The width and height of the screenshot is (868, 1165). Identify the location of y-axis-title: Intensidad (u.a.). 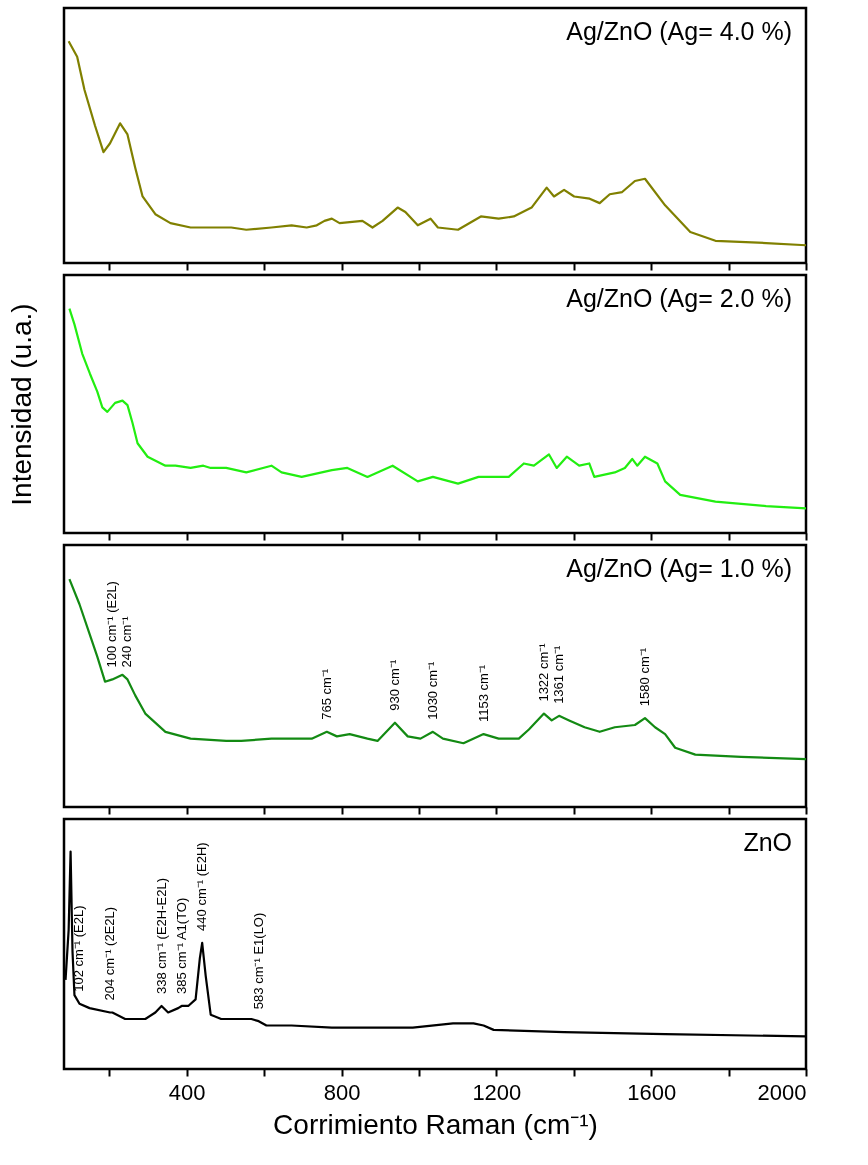
(21, 404).